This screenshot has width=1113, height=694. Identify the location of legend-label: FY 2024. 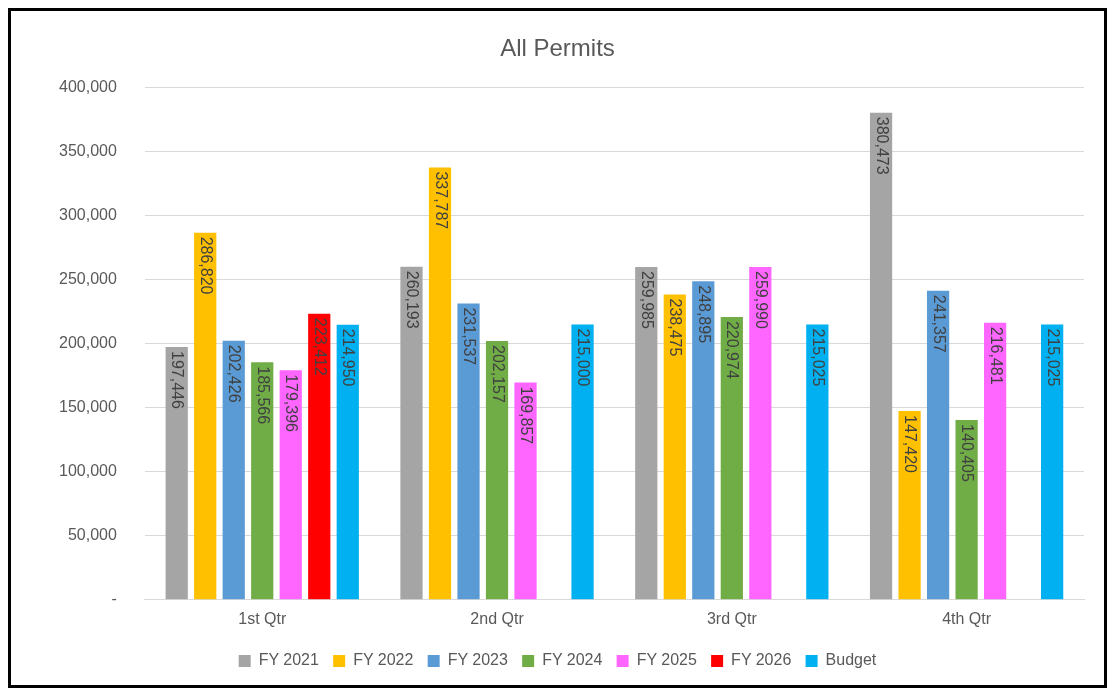
(572, 660).